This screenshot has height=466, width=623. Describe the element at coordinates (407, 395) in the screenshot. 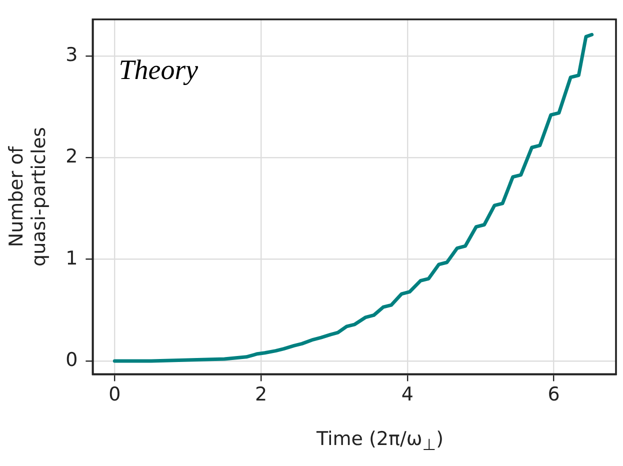

I see `x-tick-label: 4` at that location.